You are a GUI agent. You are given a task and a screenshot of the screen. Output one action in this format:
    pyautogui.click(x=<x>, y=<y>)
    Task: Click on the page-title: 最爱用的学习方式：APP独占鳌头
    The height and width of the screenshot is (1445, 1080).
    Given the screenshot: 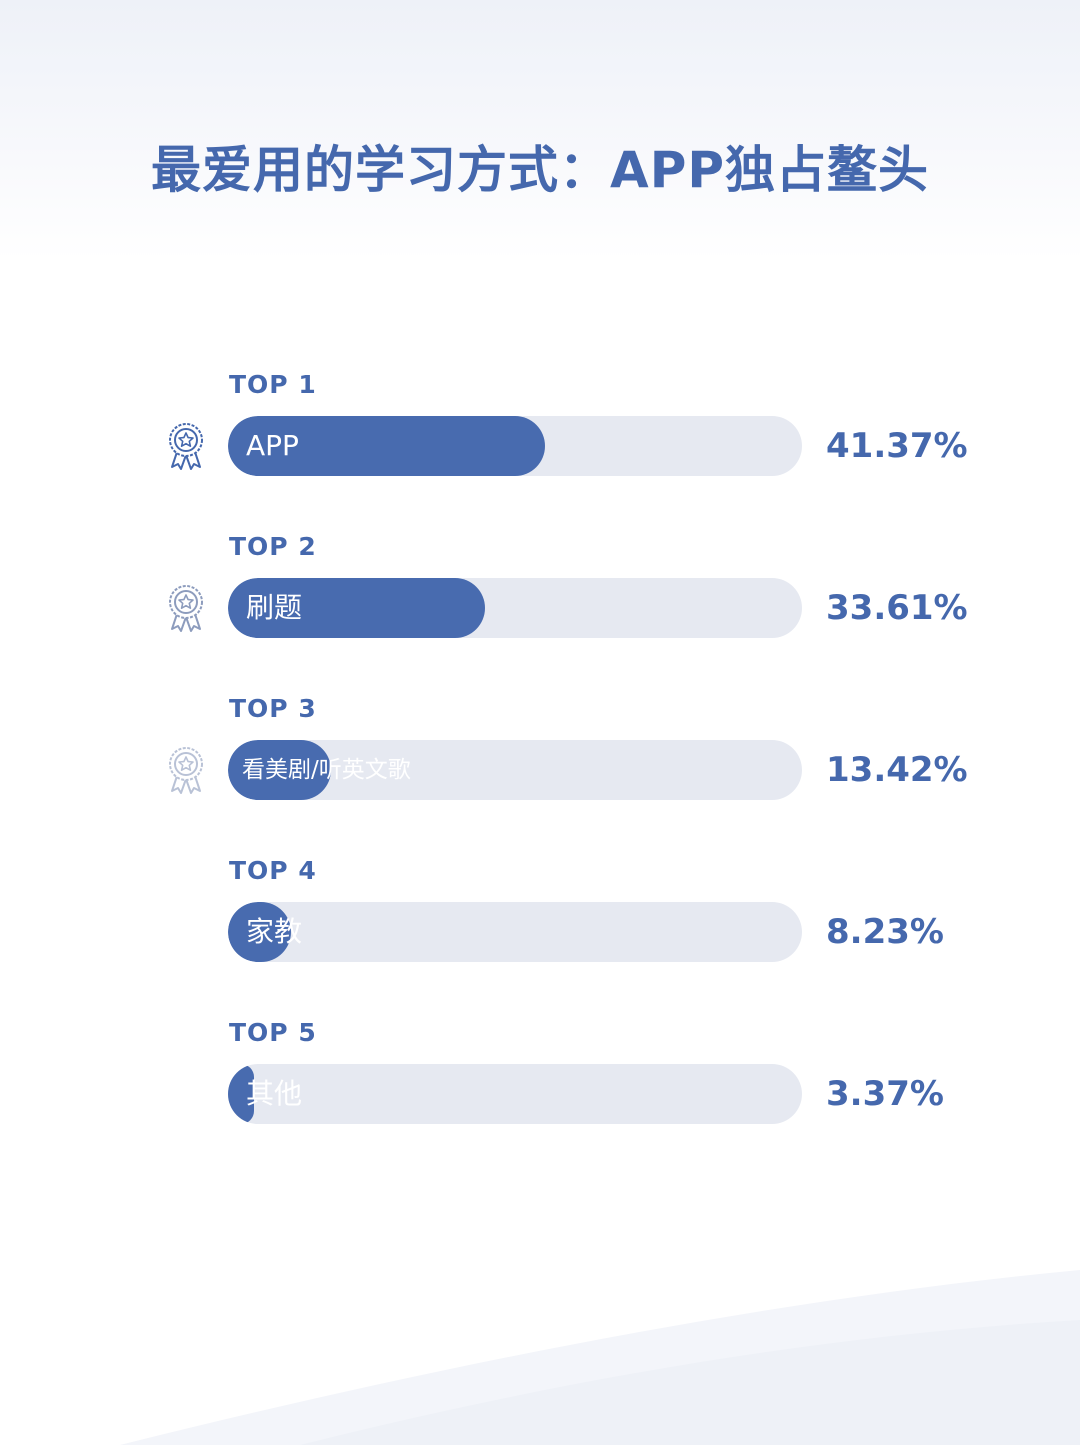 What is the action you would take?
    pyautogui.click(x=540, y=170)
    